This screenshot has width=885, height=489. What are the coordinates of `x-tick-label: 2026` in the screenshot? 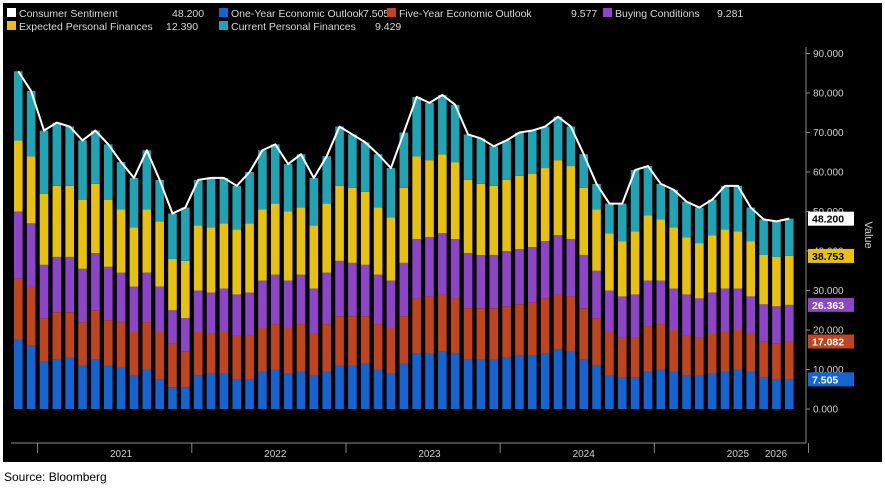 It's located at (776, 454).